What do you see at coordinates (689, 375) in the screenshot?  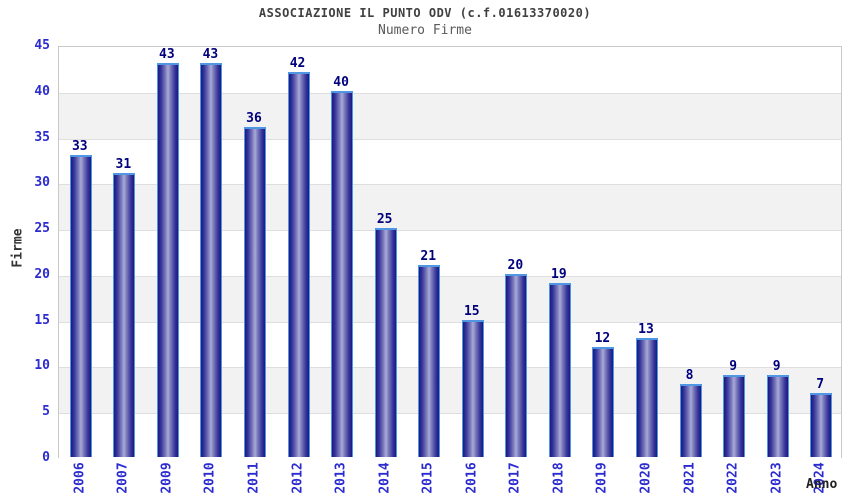 I see `bar-value-label: 8` at bounding box center [689, 375].